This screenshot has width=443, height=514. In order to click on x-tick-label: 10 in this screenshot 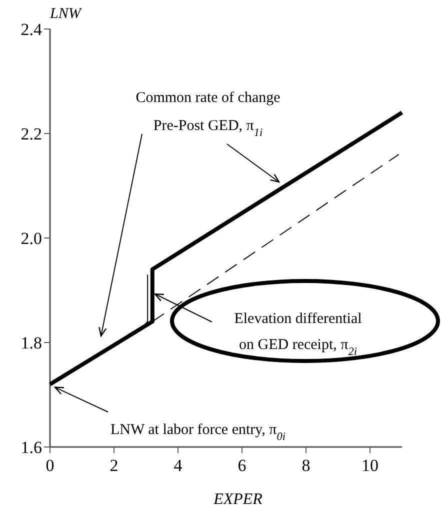, I will do `click(370, 465)`.